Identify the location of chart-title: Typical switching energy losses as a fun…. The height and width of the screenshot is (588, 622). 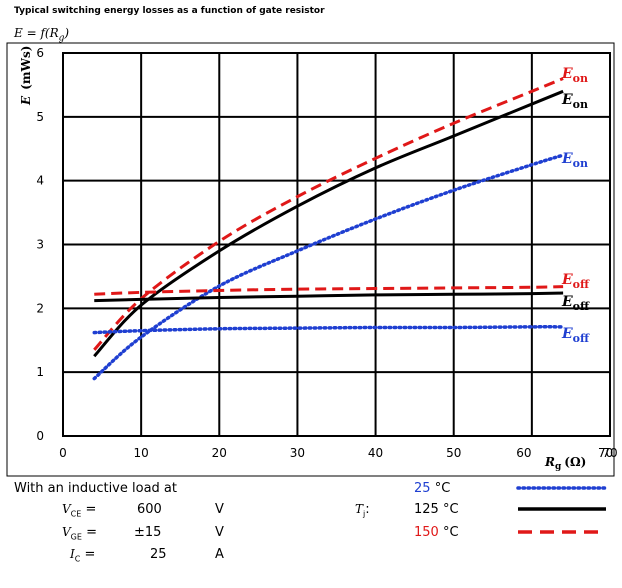
(169, 11).